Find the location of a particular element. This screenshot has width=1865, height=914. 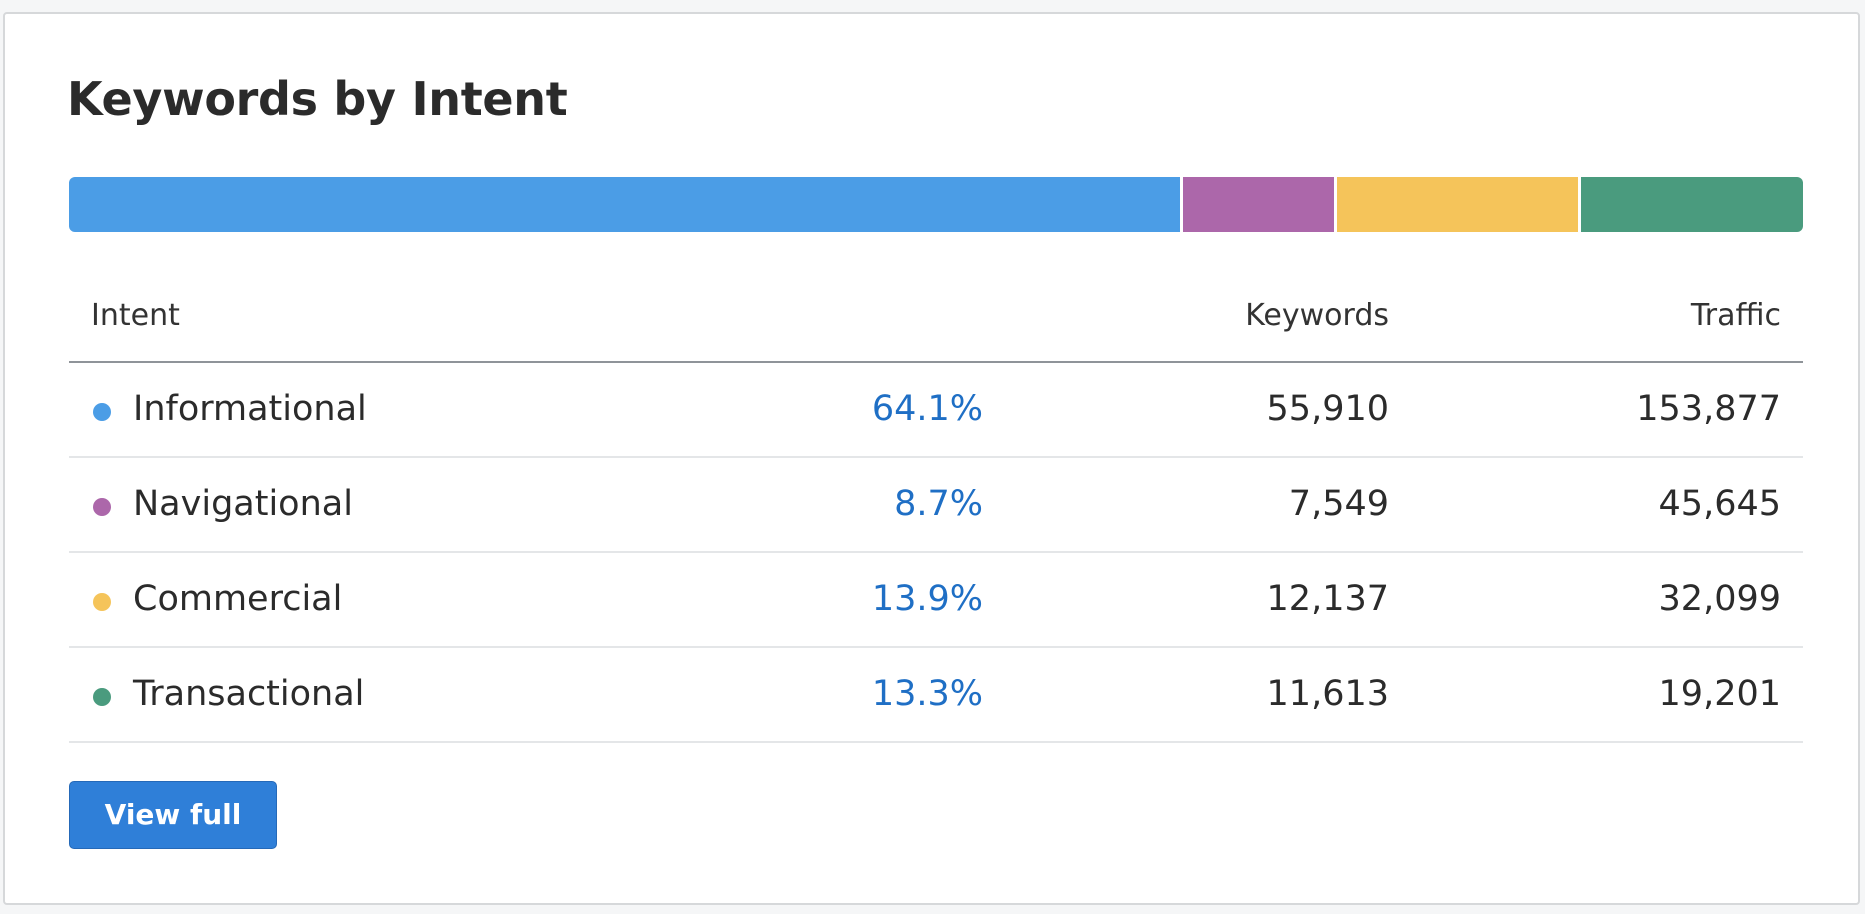

bar-segment-navigational is located at coordinates (1257, 204).